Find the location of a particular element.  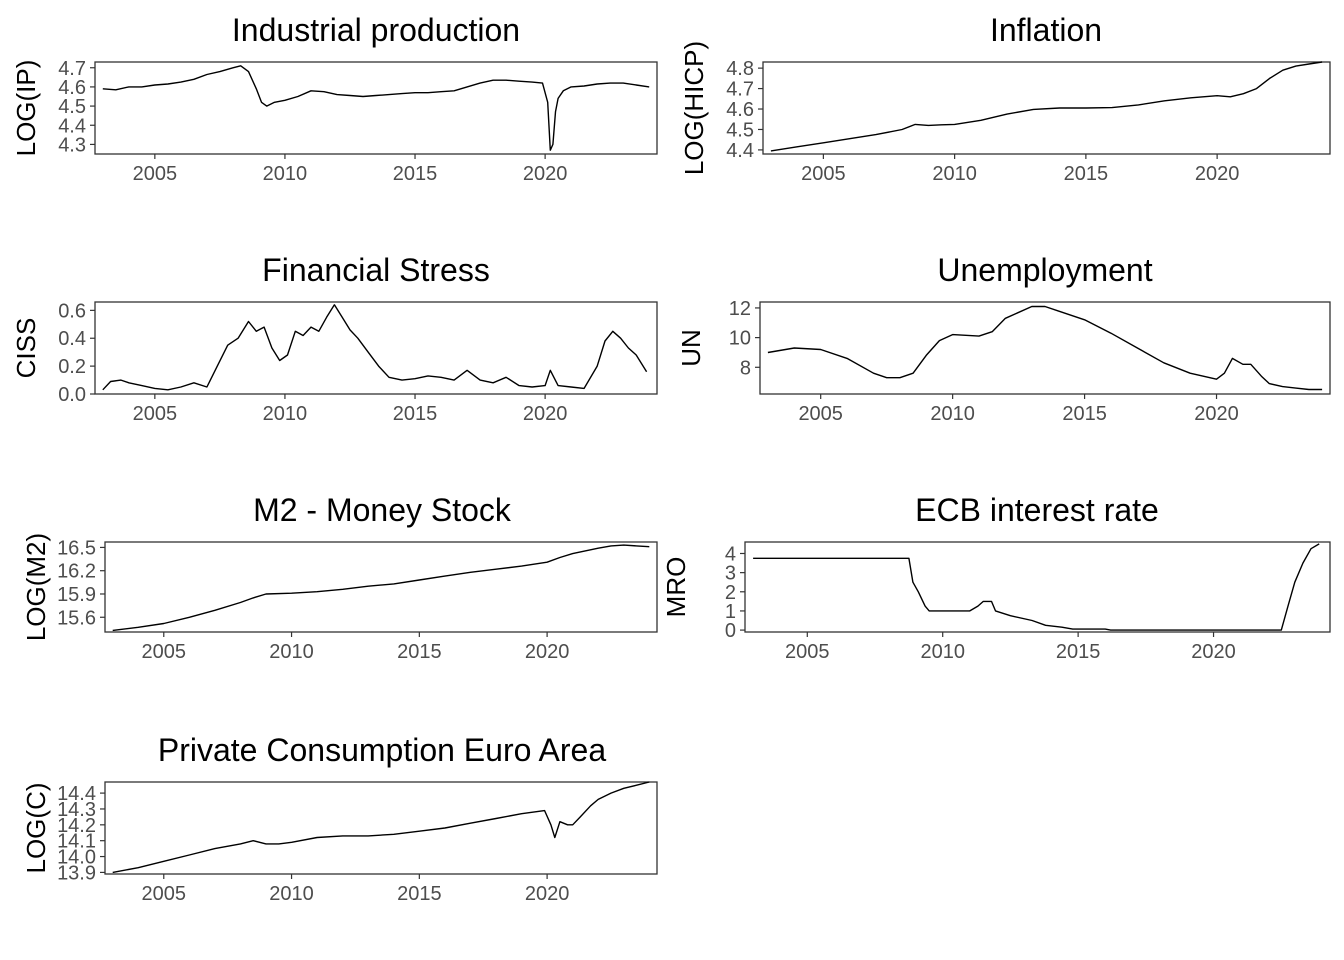

y-tick-label: 13.9 is located at coordinates (76, 873).